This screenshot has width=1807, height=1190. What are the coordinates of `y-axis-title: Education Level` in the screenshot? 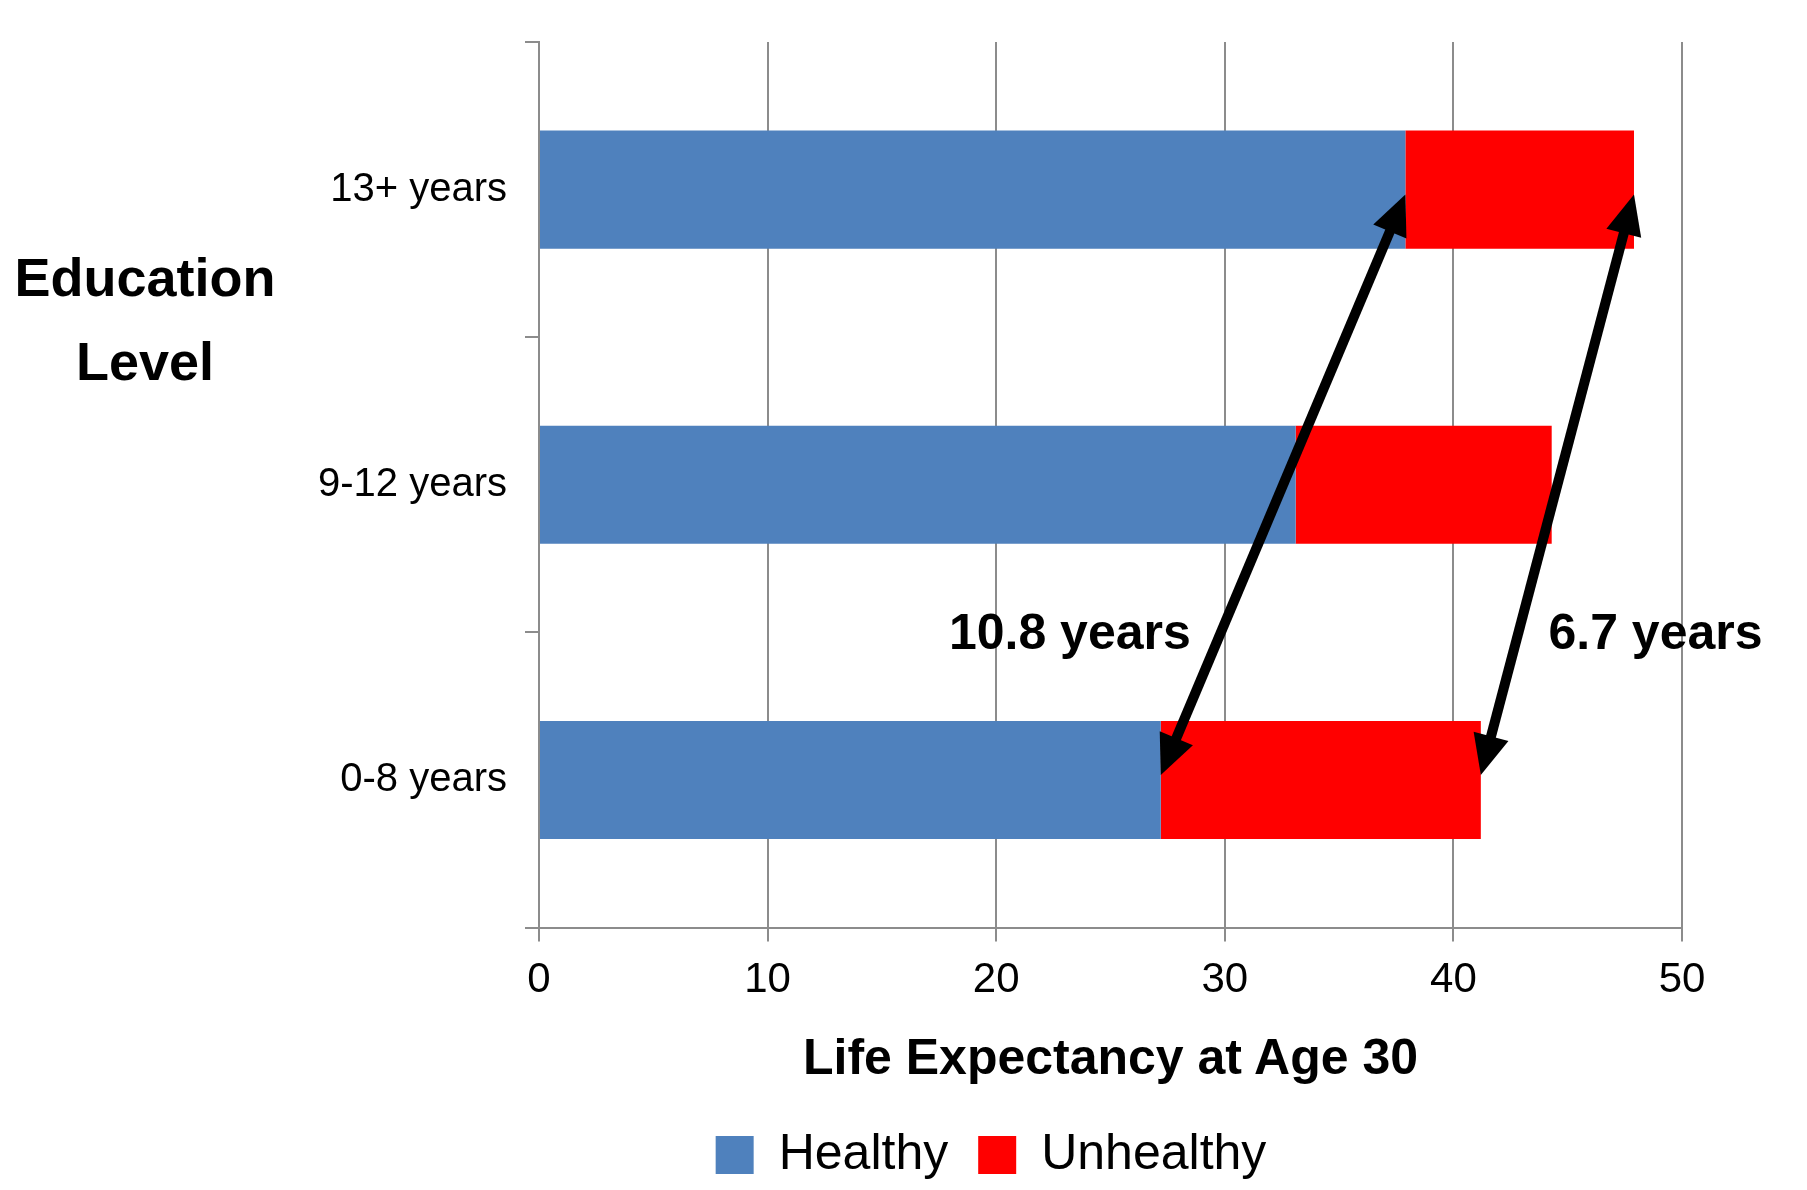 It's located at (145, 319).